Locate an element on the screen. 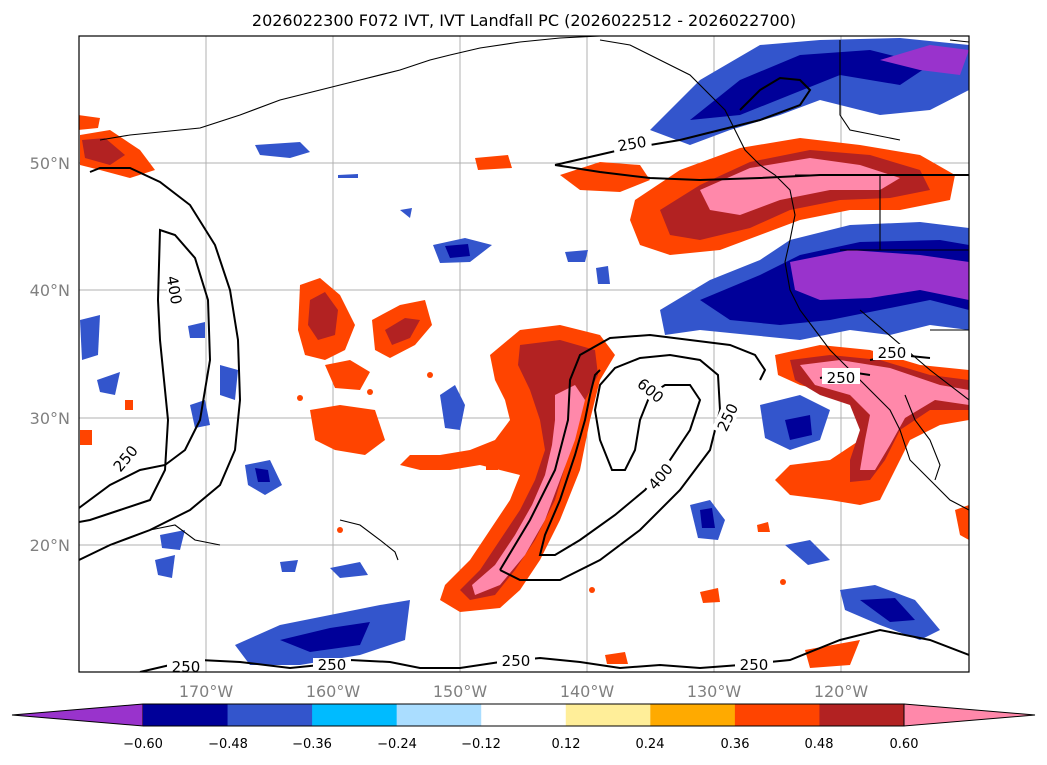 The width and height of the screenshot is (1047, 765). lon-tick-label: 130°W is located at coordinates (714, 691).